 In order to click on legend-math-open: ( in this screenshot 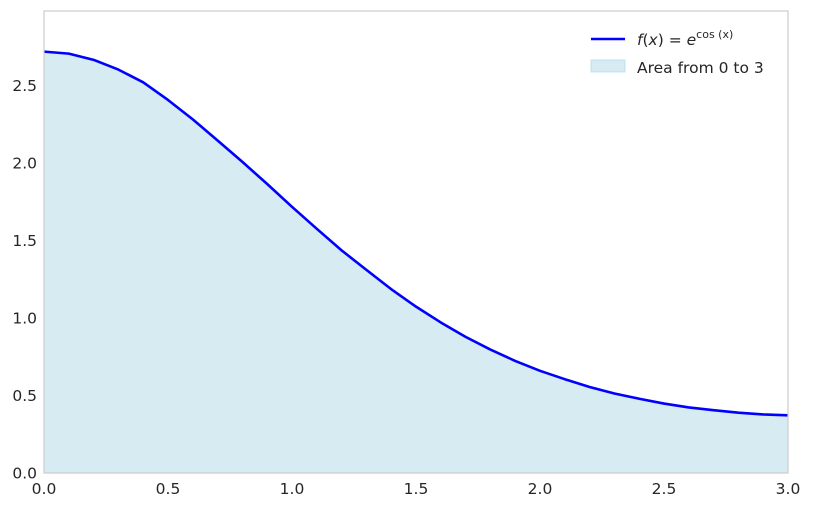, I will do `click(645, 40)`.